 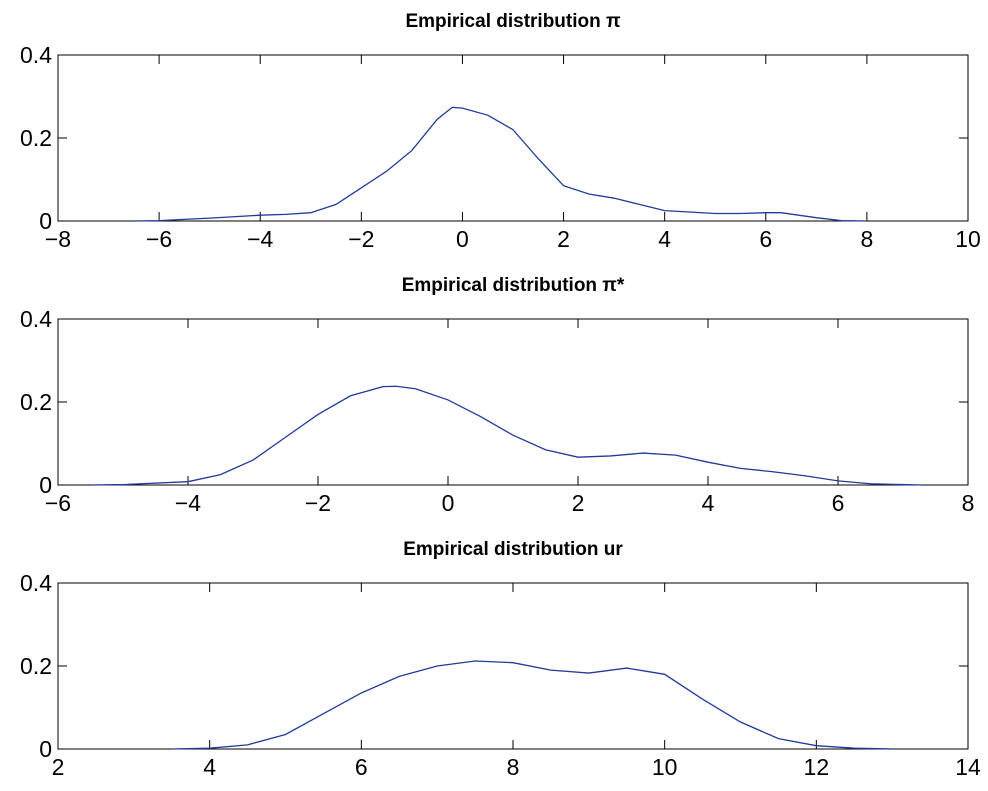 I want to click on chart-title: Empirical distribution π*, so click(x=513, y=285).